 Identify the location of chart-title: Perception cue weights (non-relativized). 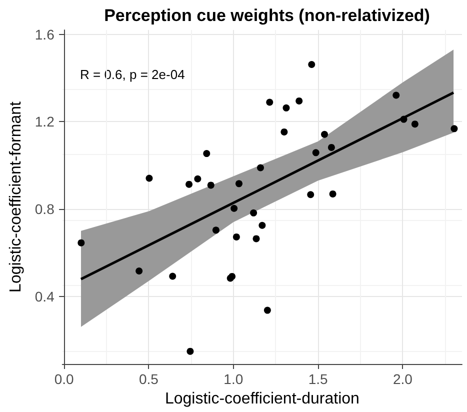
(267, 15).